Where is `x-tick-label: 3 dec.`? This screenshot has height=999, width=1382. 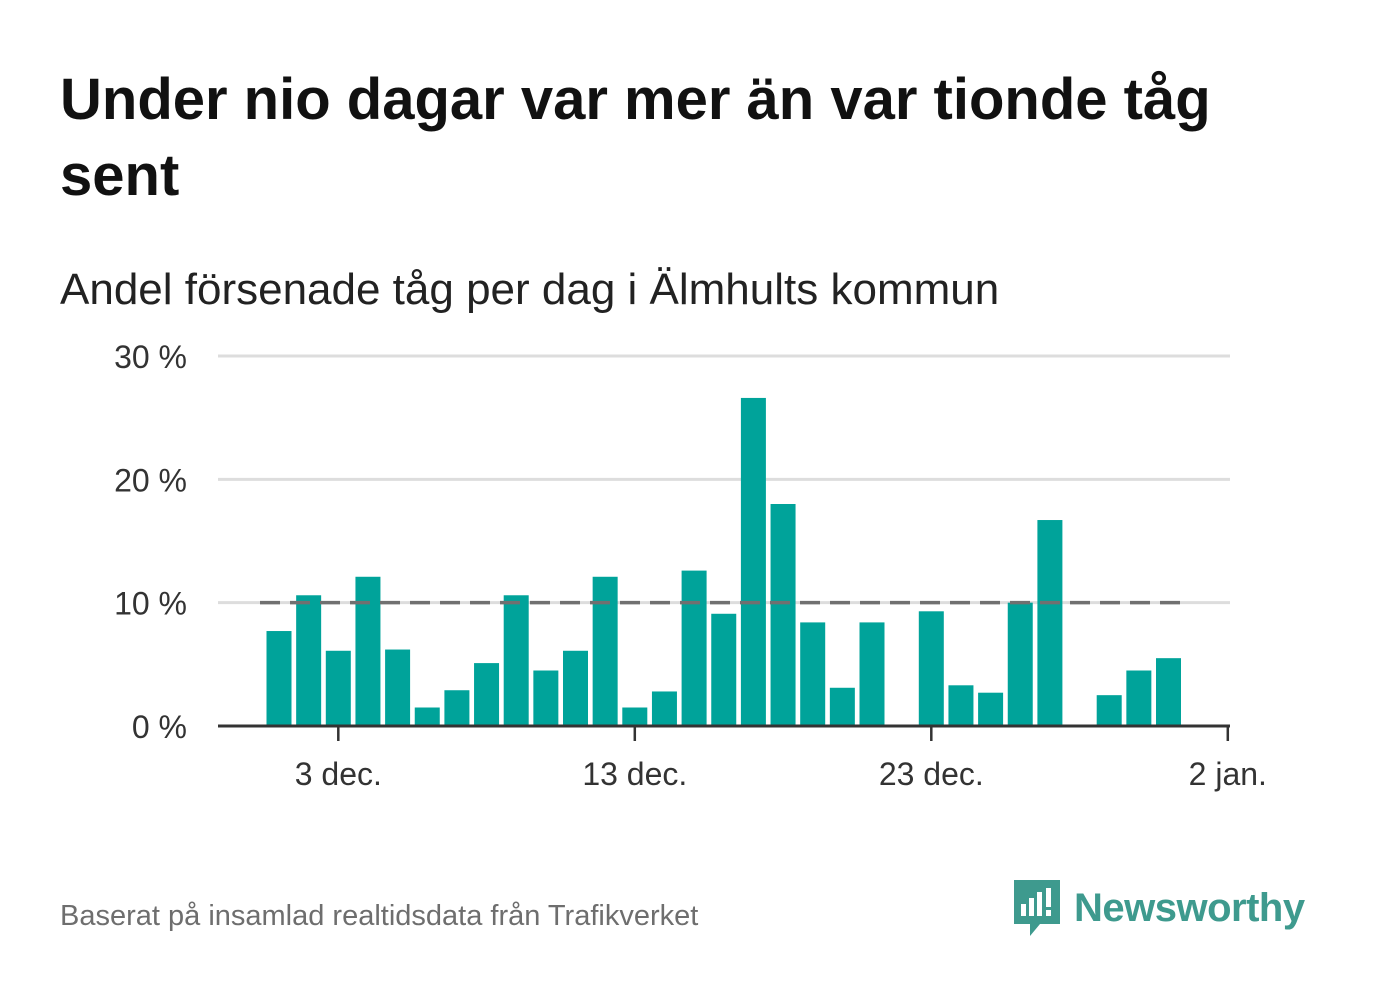
x-tick-label: 3 dec. is located at coordinates (338, 774).